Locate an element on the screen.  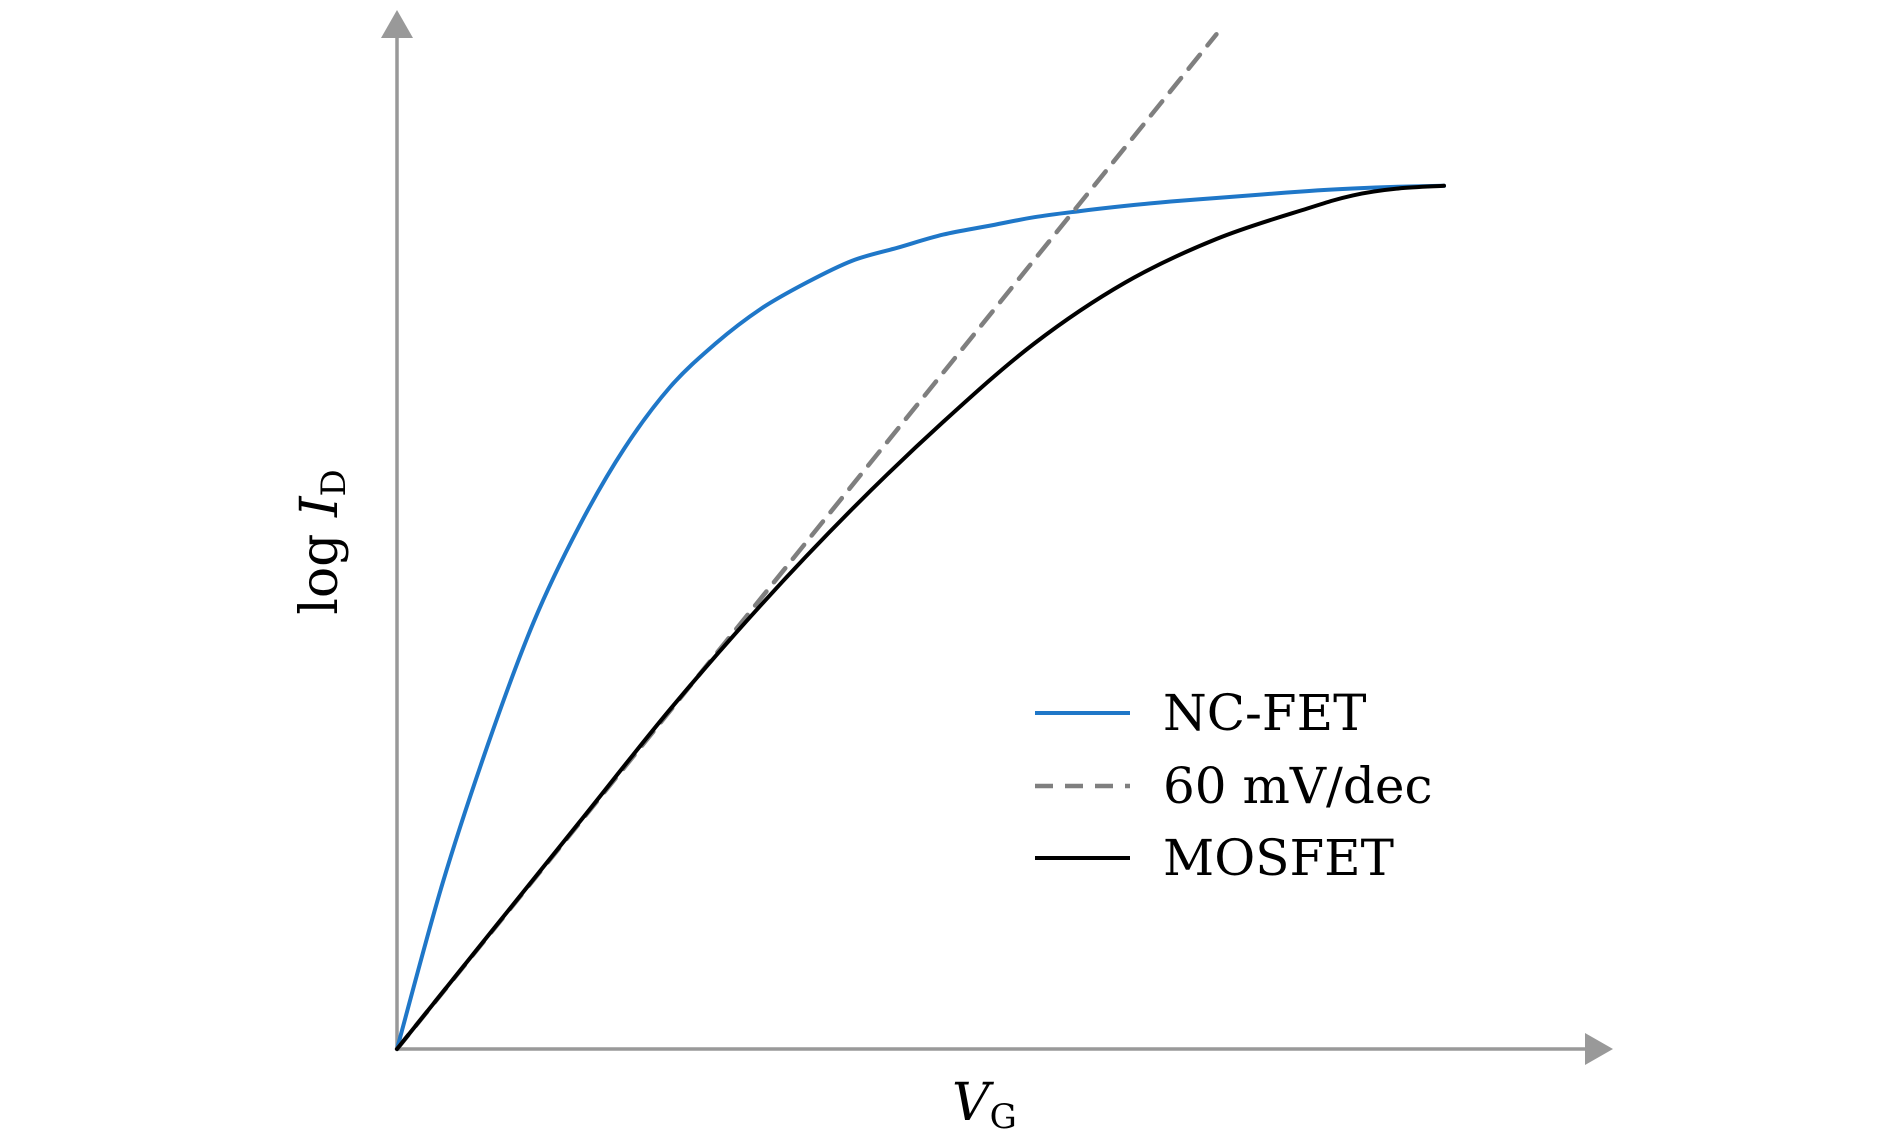
y-axis-label-sub: D is located at coordinates (334, 482).